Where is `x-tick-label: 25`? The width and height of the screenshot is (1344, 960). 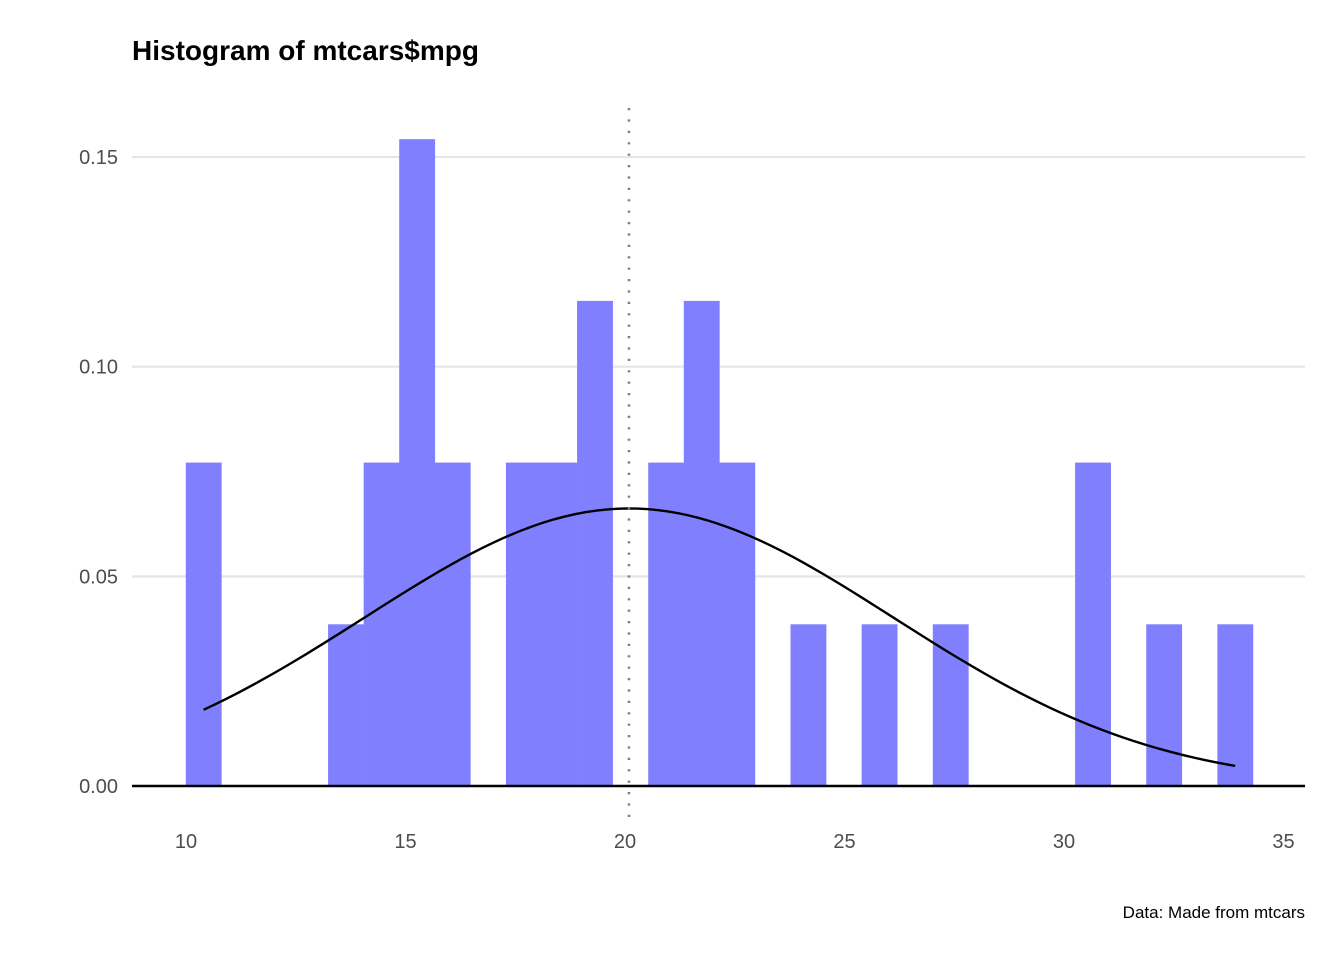
x-tick-label: 25 is located at coordinates (844, 842).